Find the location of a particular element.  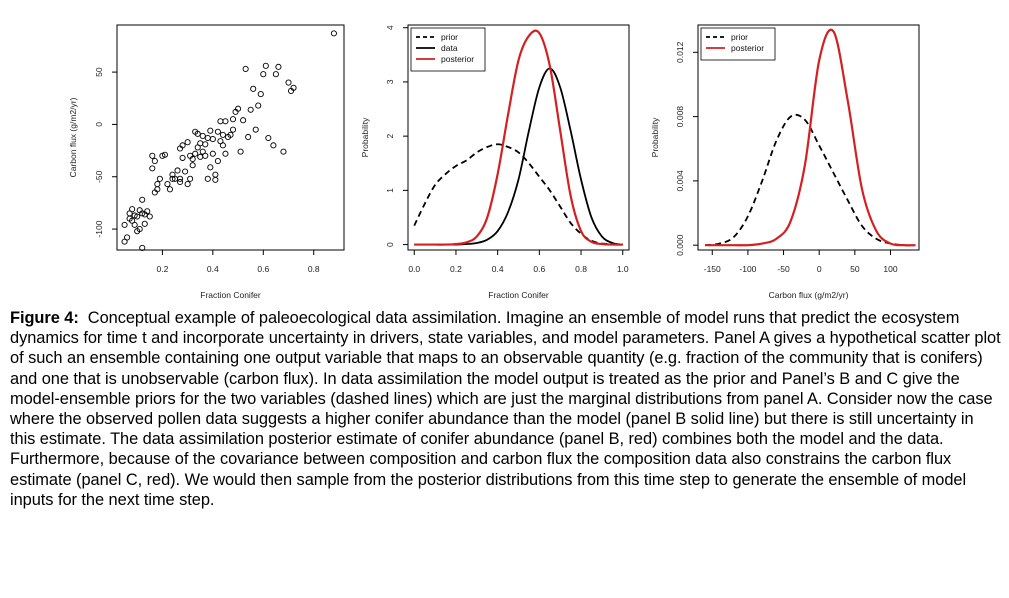

y-tick-label: 1 is located at coordinates (390, 190).